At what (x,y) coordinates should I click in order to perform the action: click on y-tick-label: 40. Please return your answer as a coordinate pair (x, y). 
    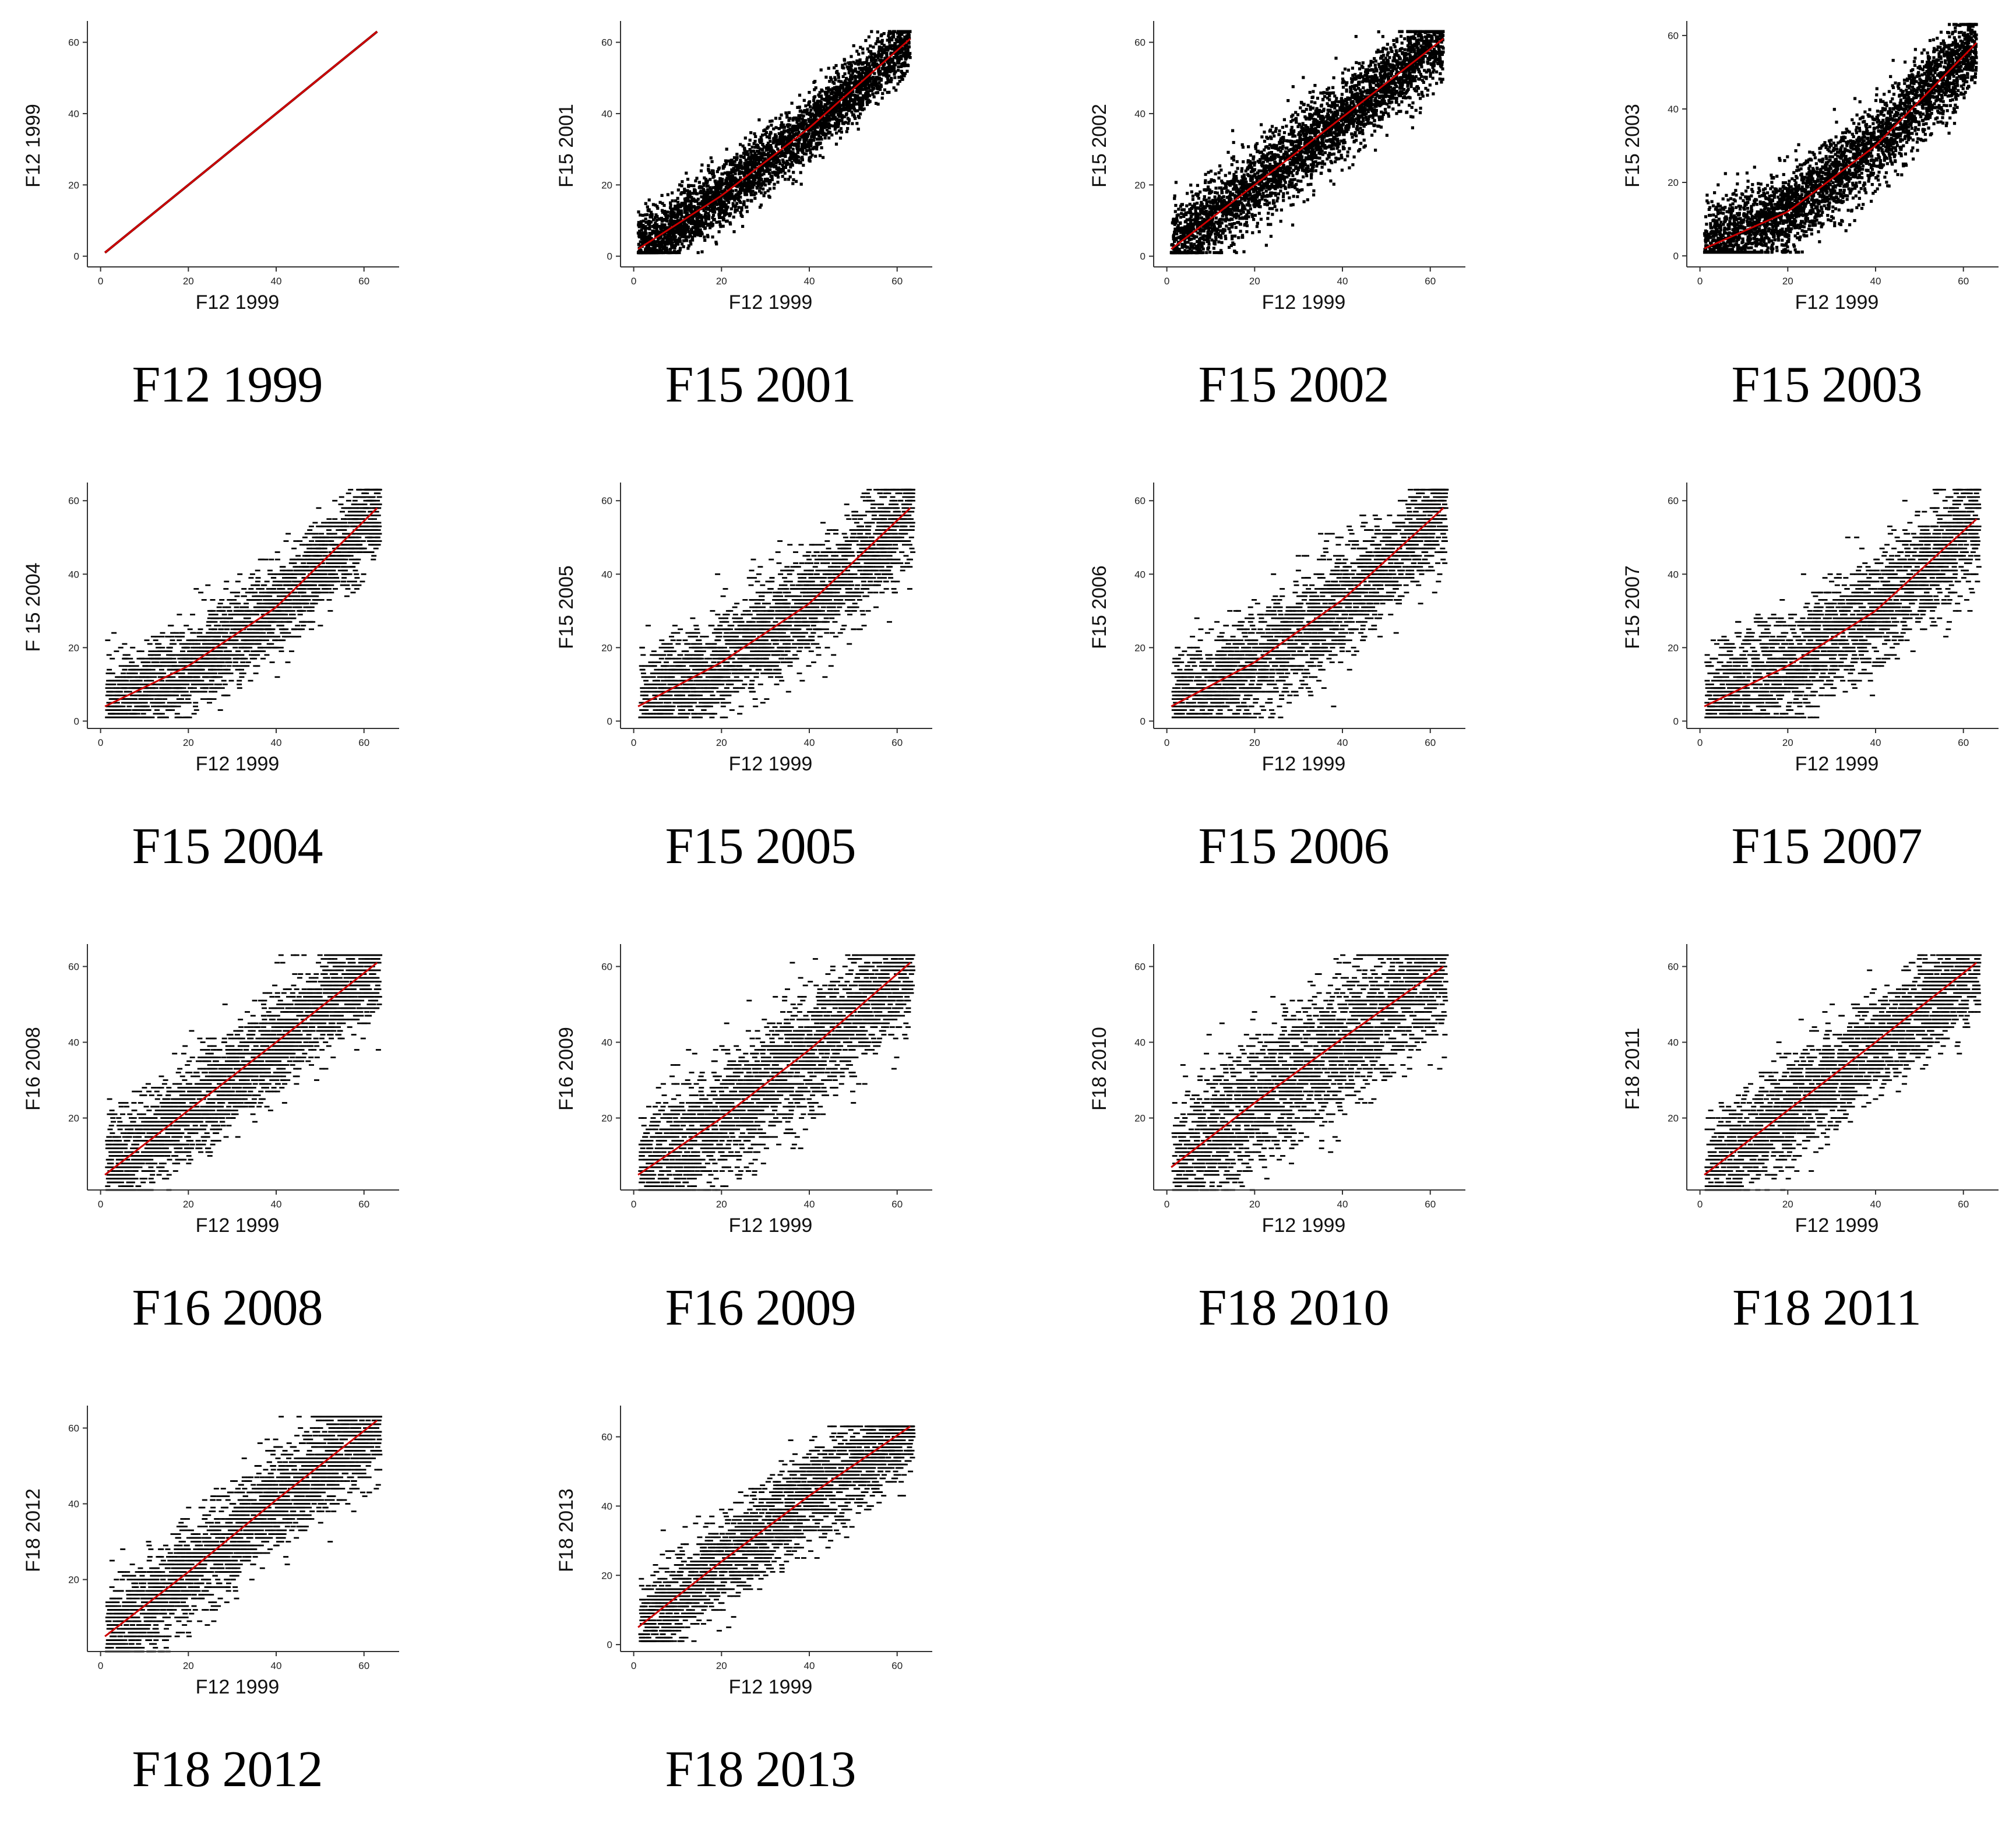
    Looking at the image, I should click on (73, 113).